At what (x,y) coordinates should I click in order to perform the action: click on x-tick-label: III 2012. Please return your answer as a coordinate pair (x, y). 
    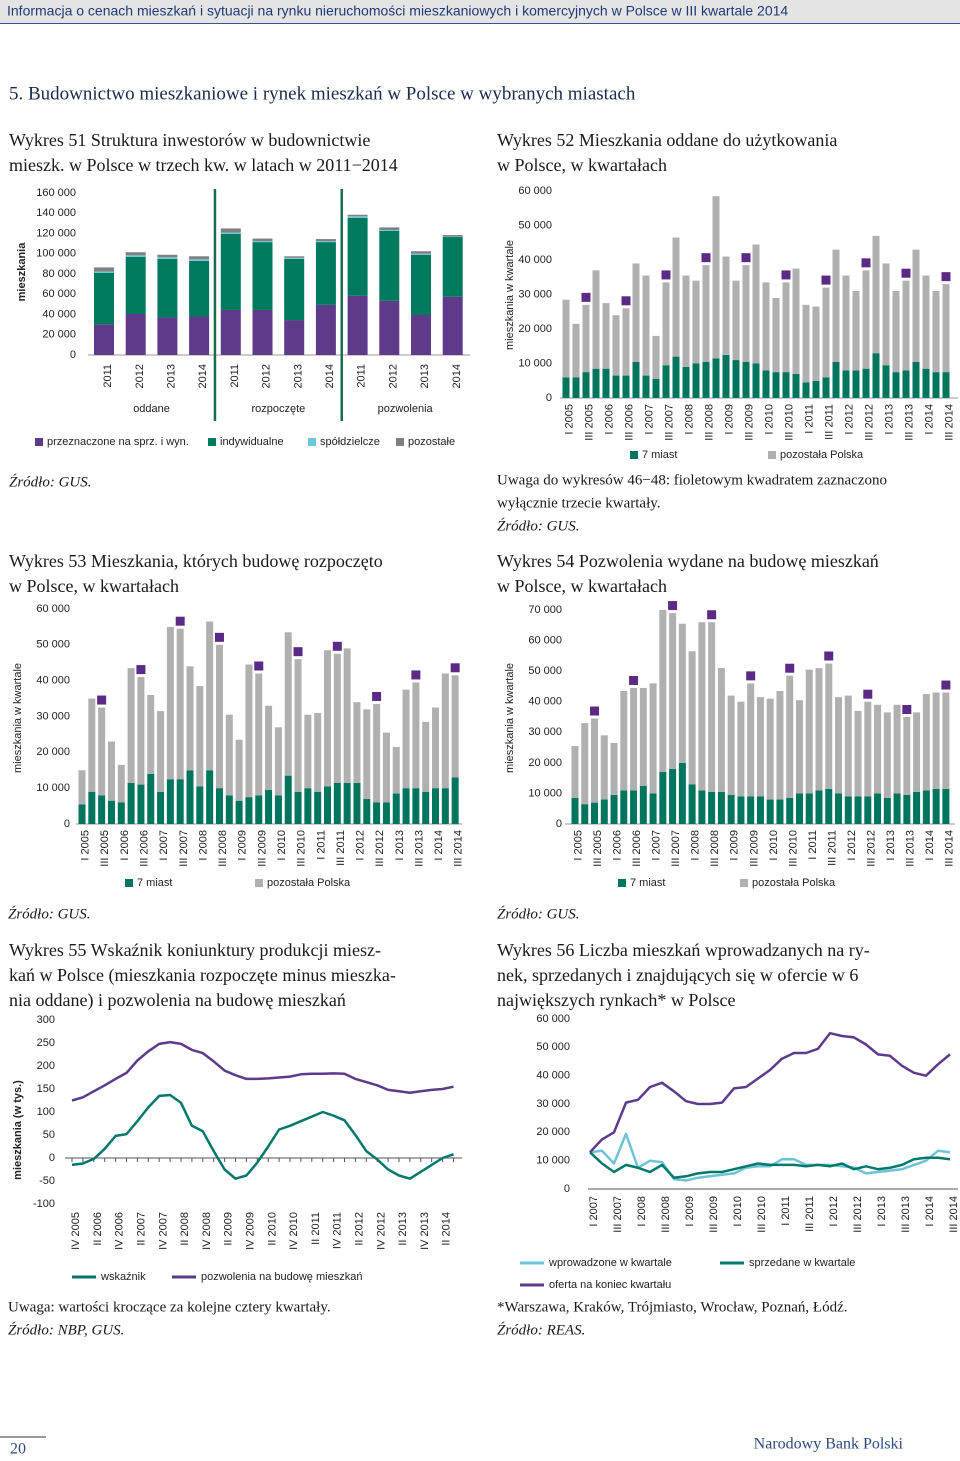
    Looking at the image, I should click on (871, 848).